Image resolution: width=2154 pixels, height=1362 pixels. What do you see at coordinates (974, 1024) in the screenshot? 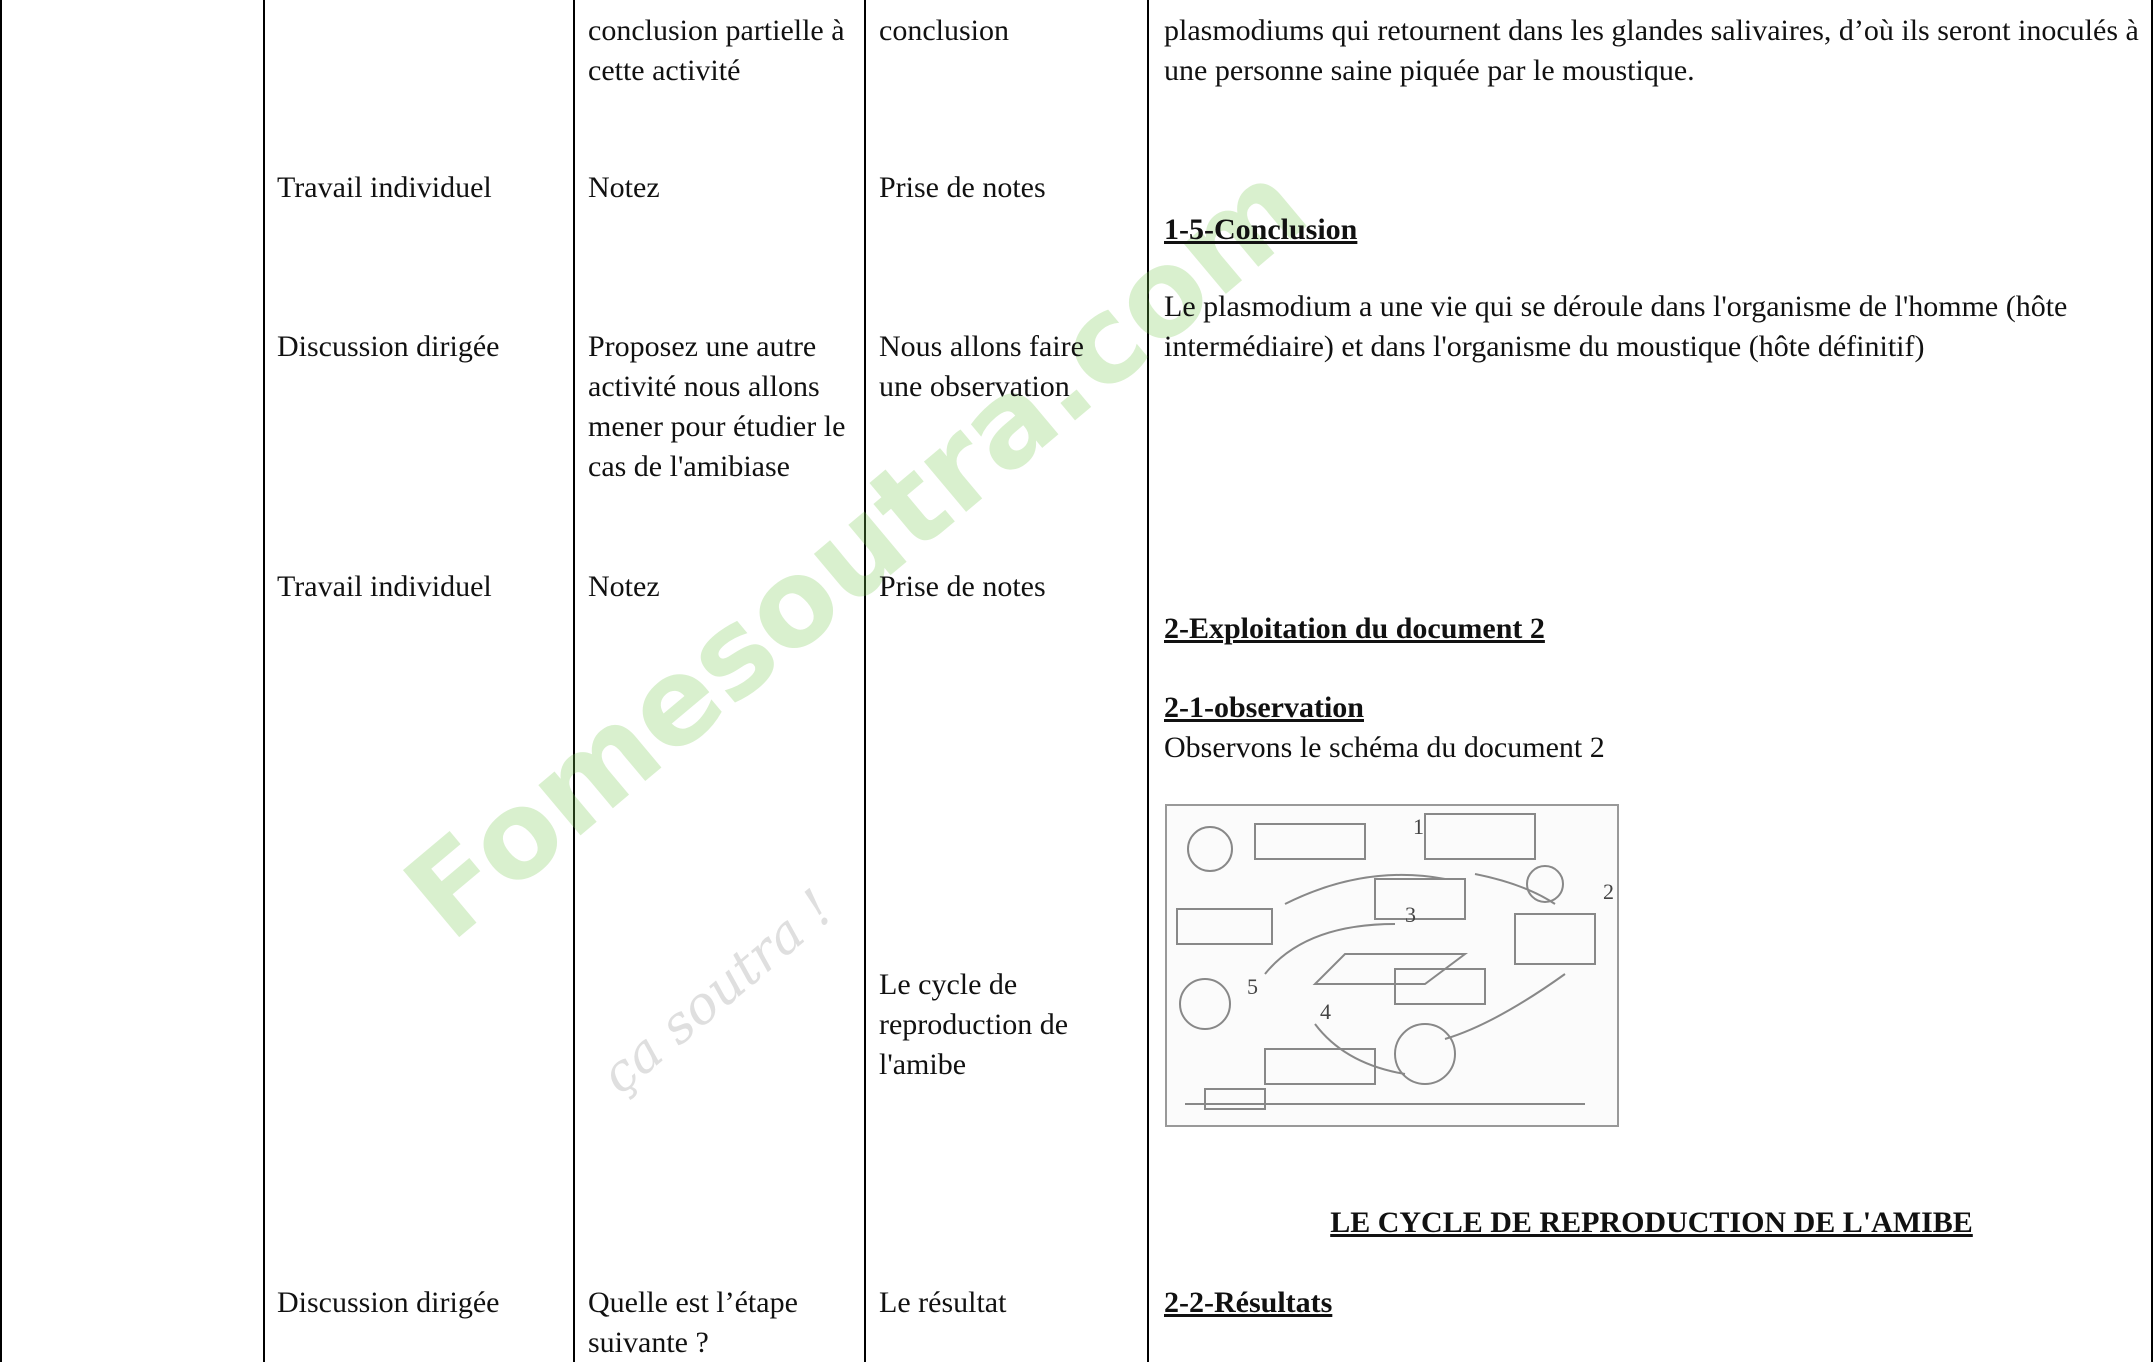
I see `answer: Le cycle de reproduction de l'amibe` at bounding box center [974, 1024].